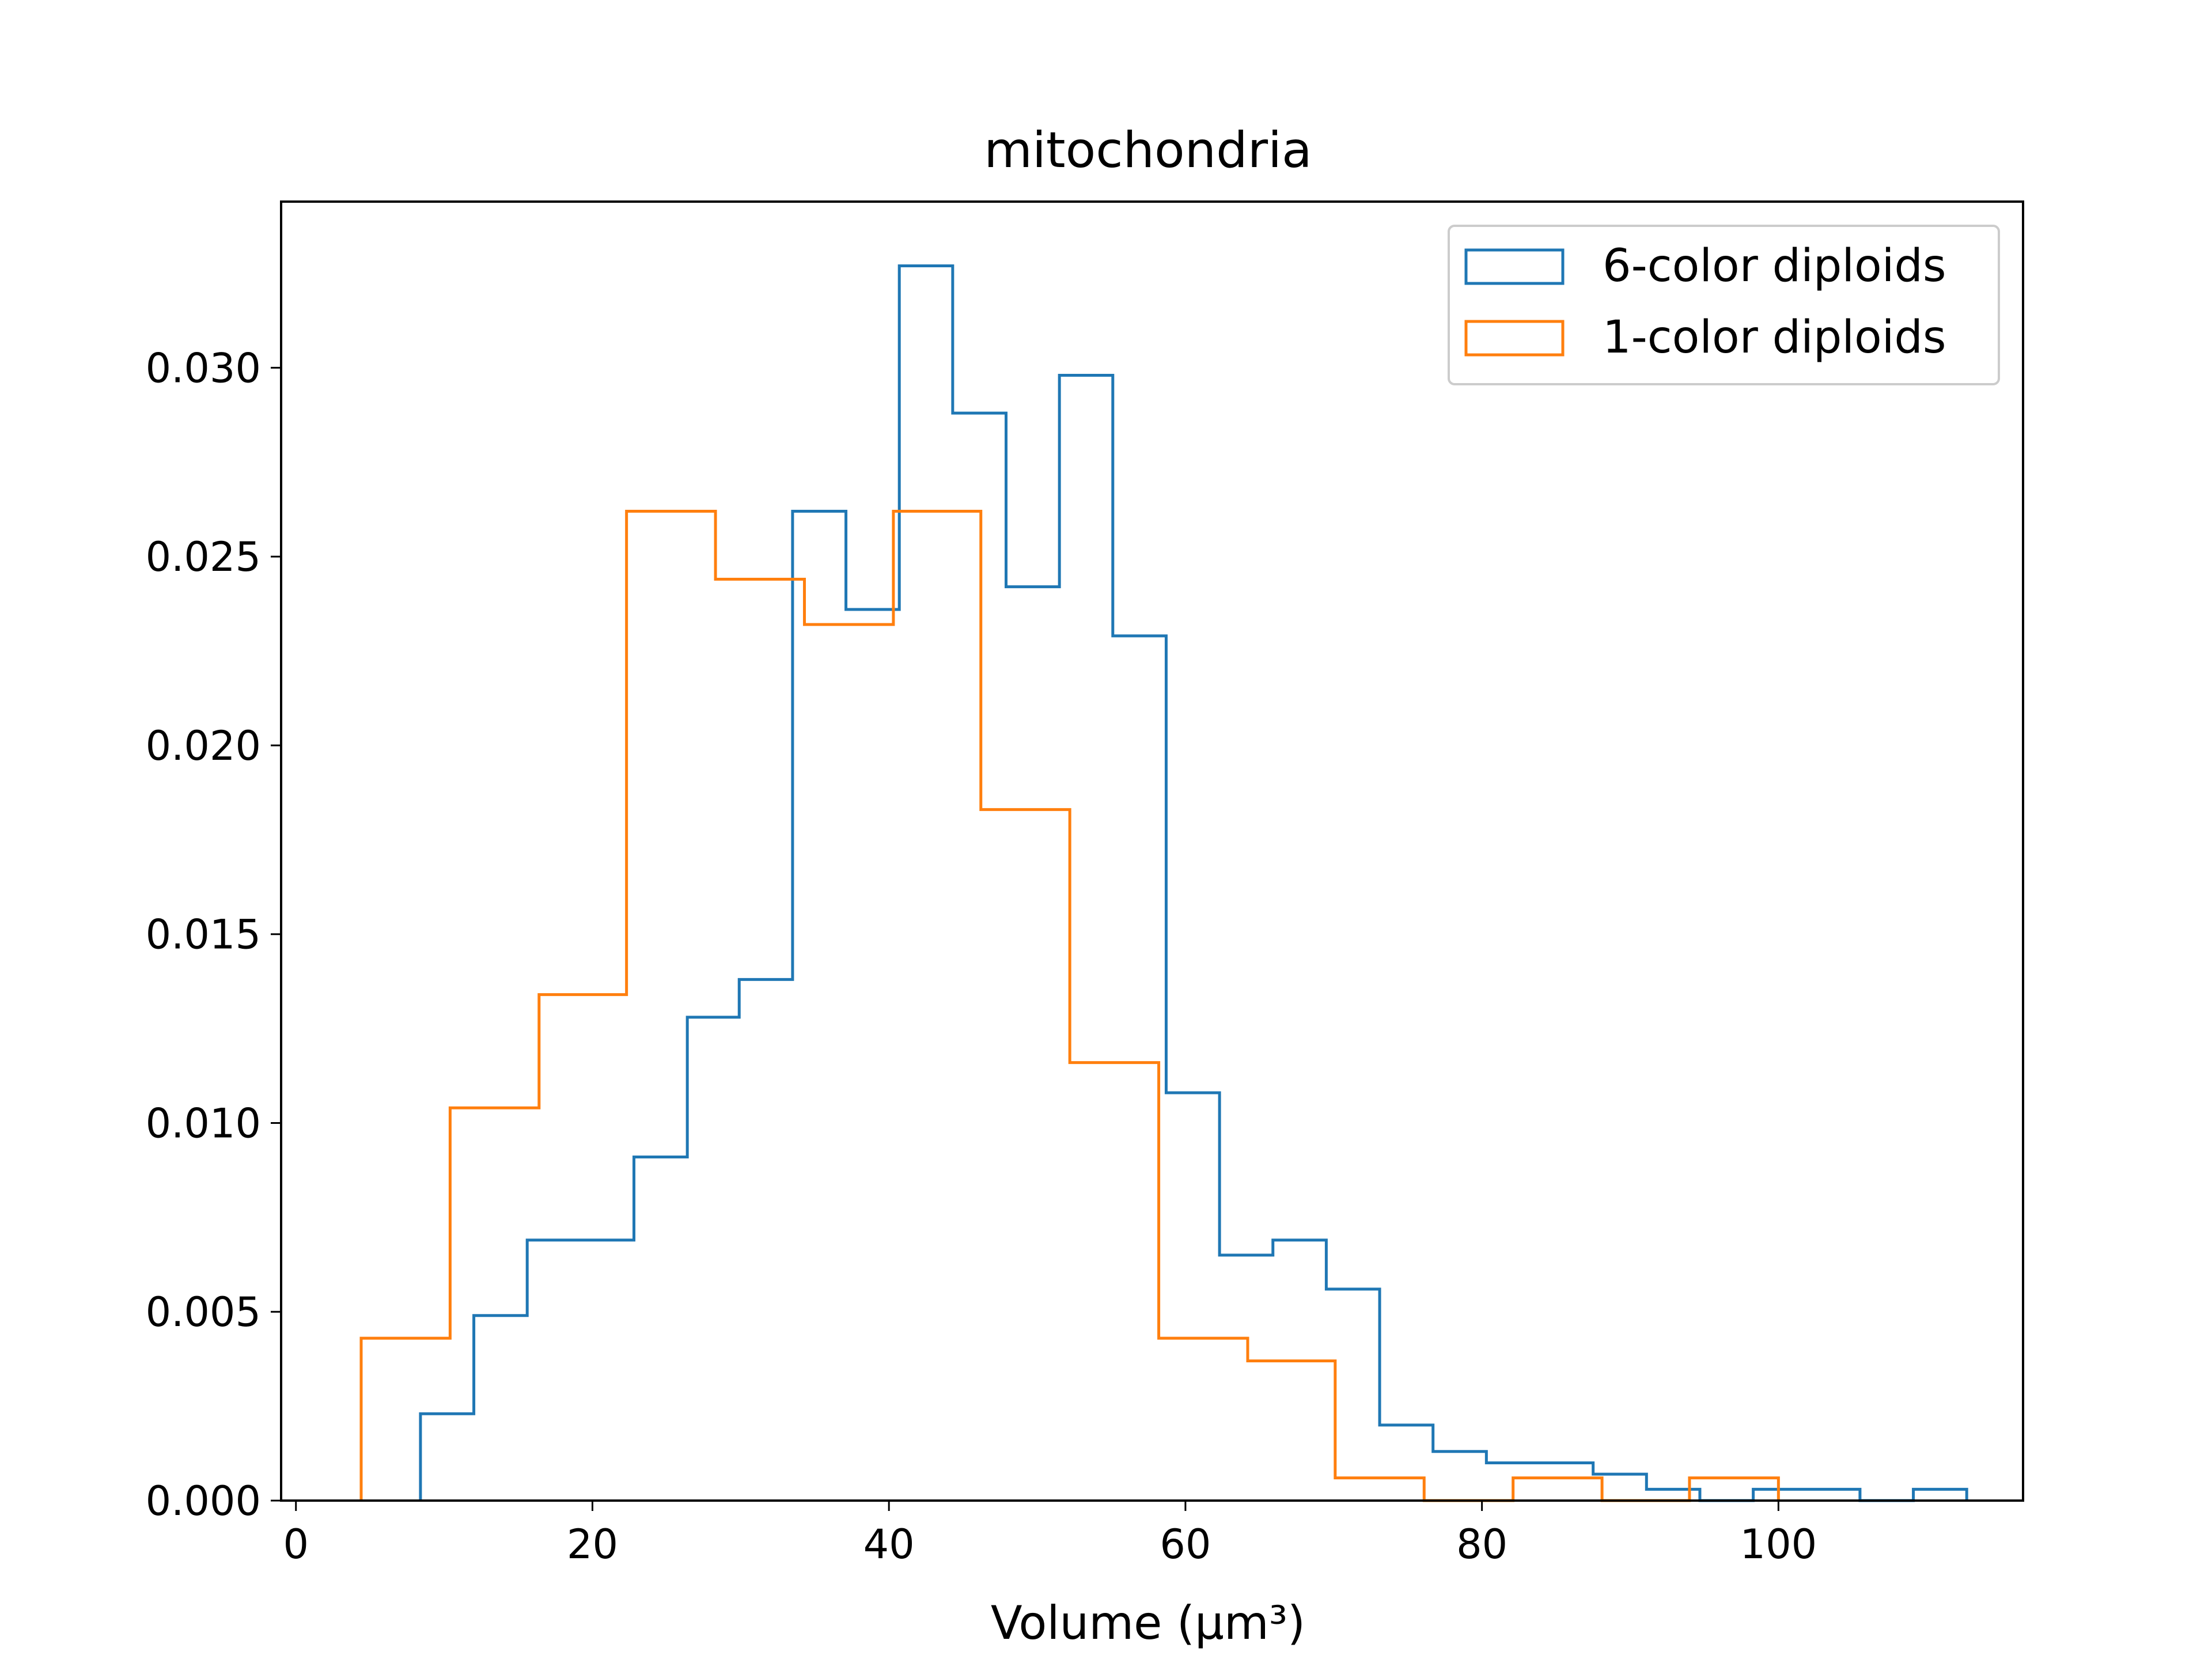  Describe the element at coordinates (1482, 1544) in the screenshot. I see `x-tick-label: 80` at that location.